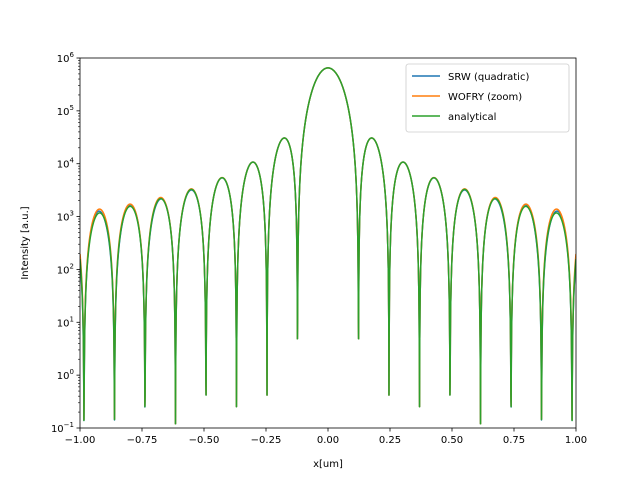 The image size is (640, 480). Describe the element at coordinates (328, 440) in the screenshot. I see `x-tick-label: 0.00` at that location.